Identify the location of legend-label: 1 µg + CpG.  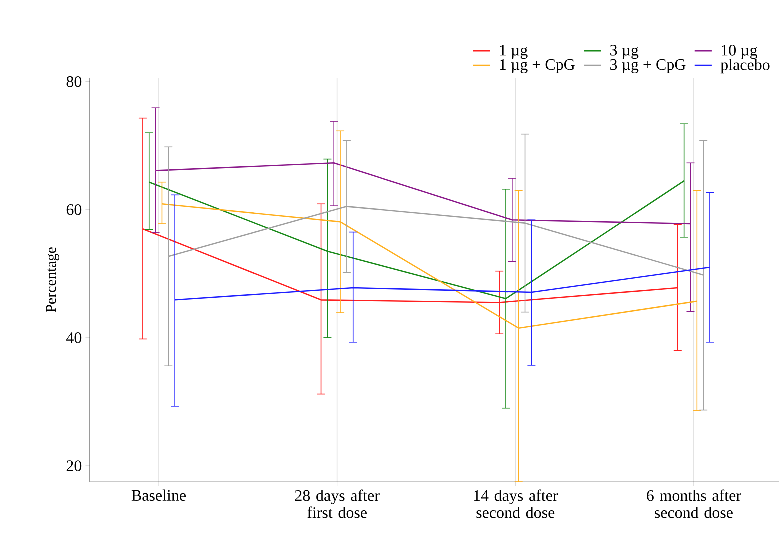
(537, 66).